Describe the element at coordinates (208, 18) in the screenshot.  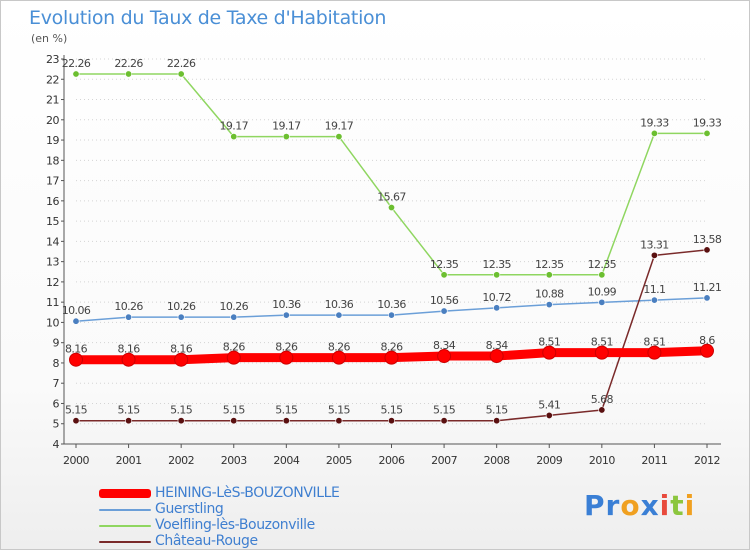
I see `chart-title: Evolution du Taux de Taxe d'Habitation` at that location.